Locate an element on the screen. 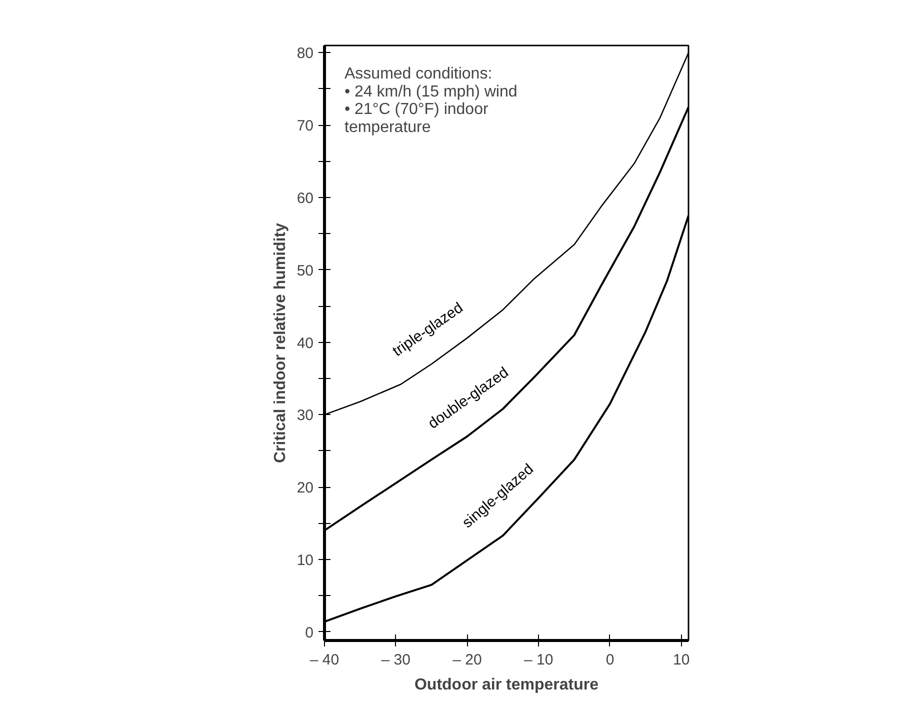 The width and height of the screenshot is (903, 725). y-tick-label: 40 is located at coordinates (305, 343).